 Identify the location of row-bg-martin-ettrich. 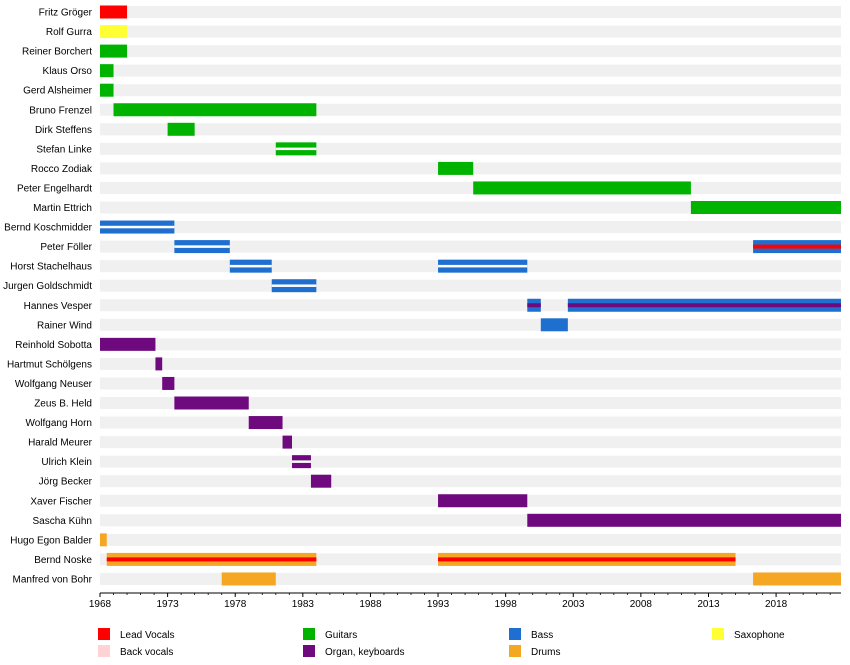
(470, 207).